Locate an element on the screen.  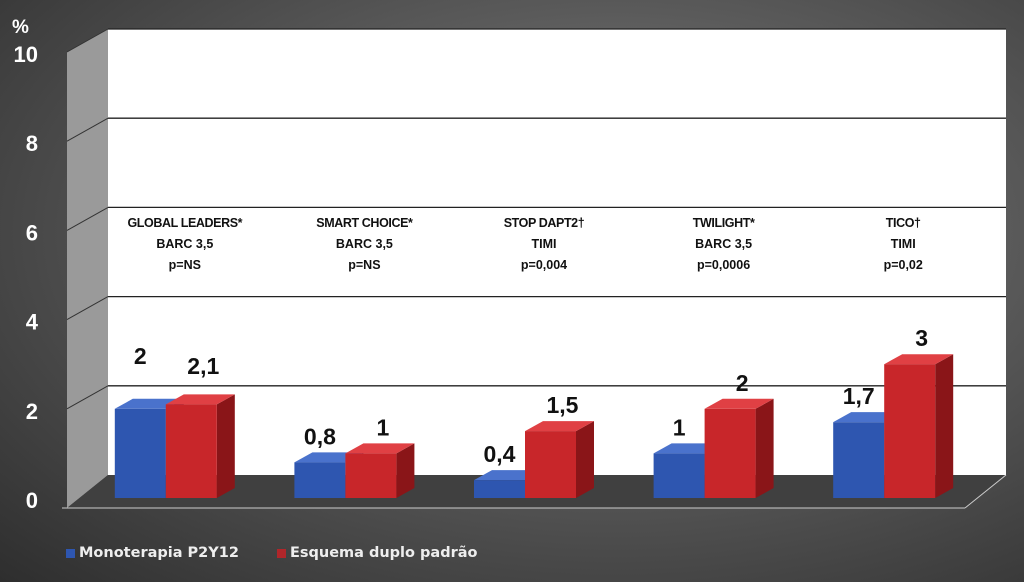
y-axis-label: % is located at coordinates (20, 27).